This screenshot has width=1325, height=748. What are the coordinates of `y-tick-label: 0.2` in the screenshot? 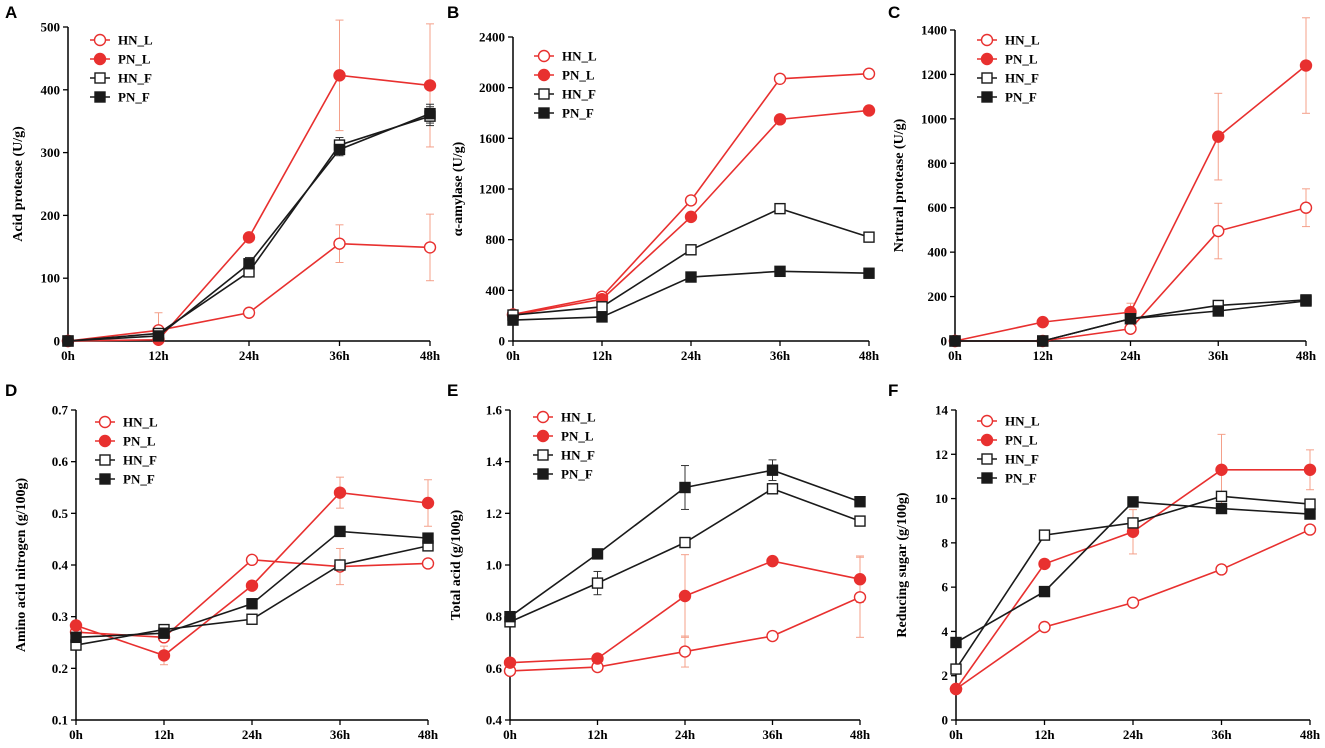 It's located at (60, 668).